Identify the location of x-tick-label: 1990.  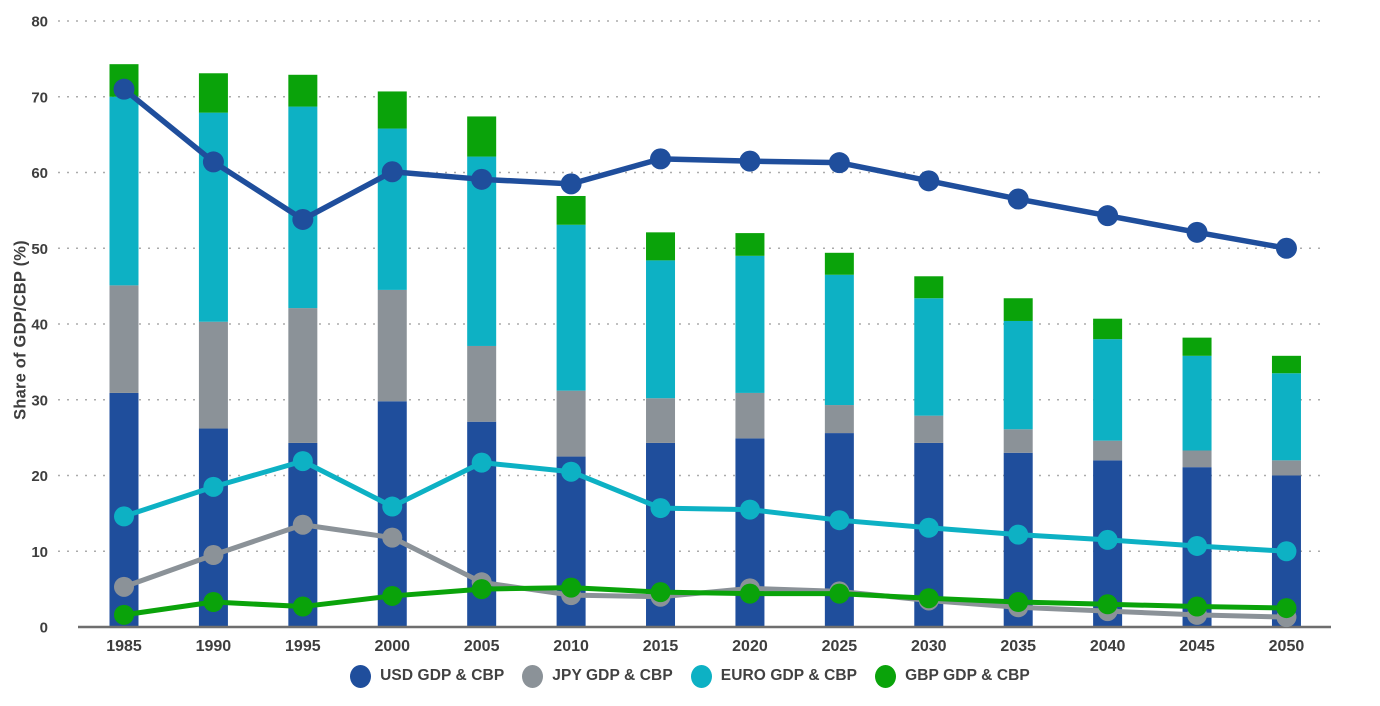
(214, 646).